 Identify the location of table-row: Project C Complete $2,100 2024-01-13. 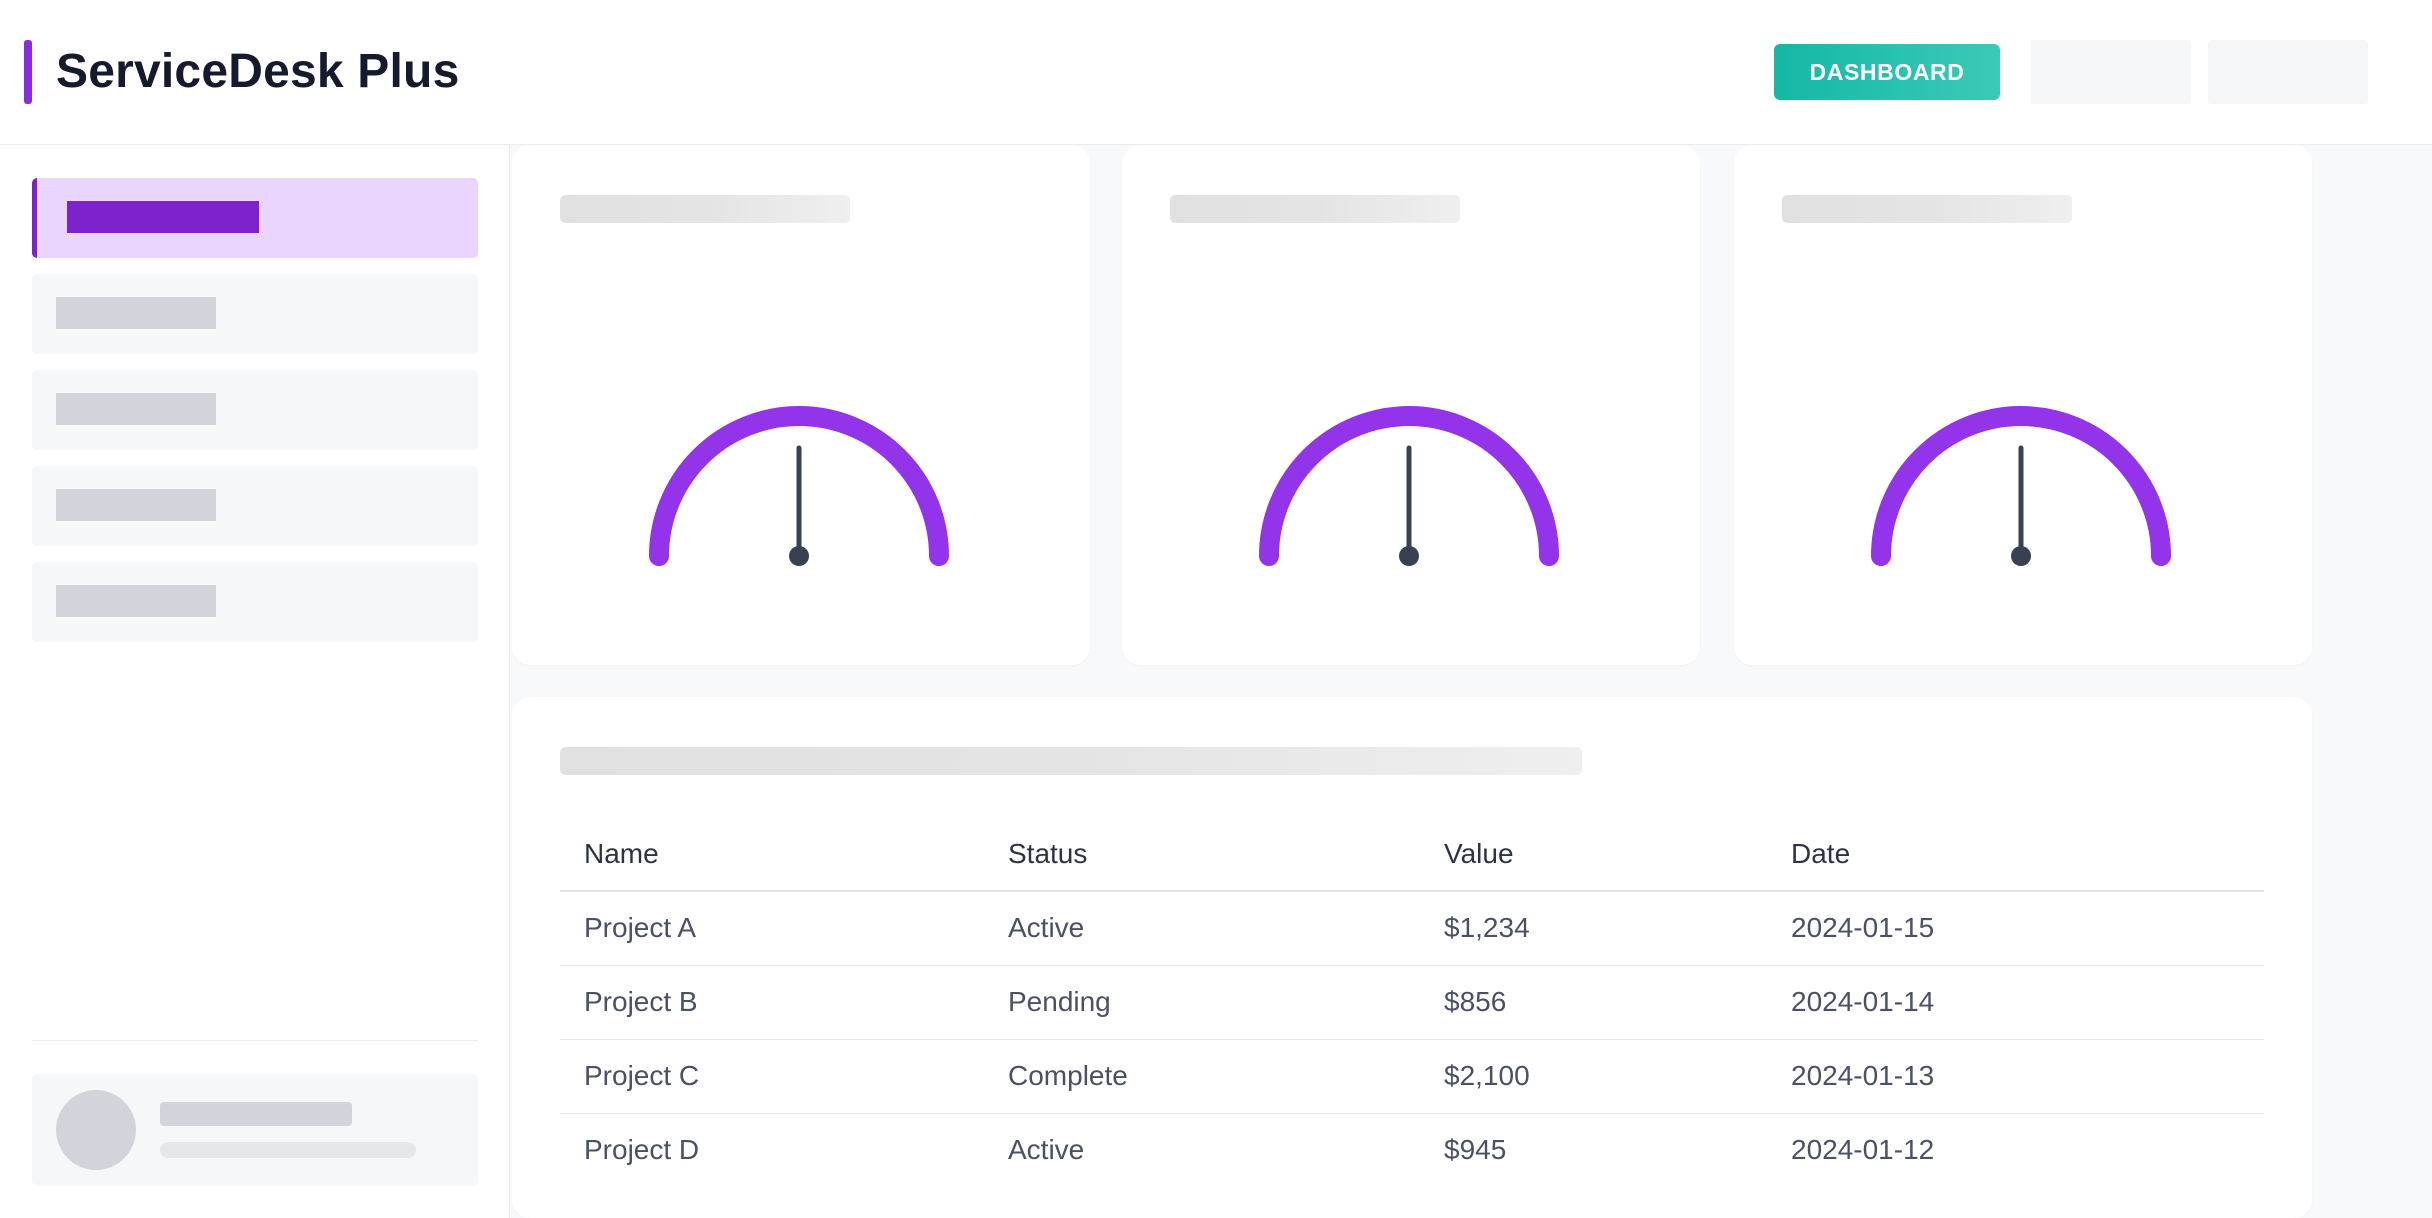
(1412, 1076).